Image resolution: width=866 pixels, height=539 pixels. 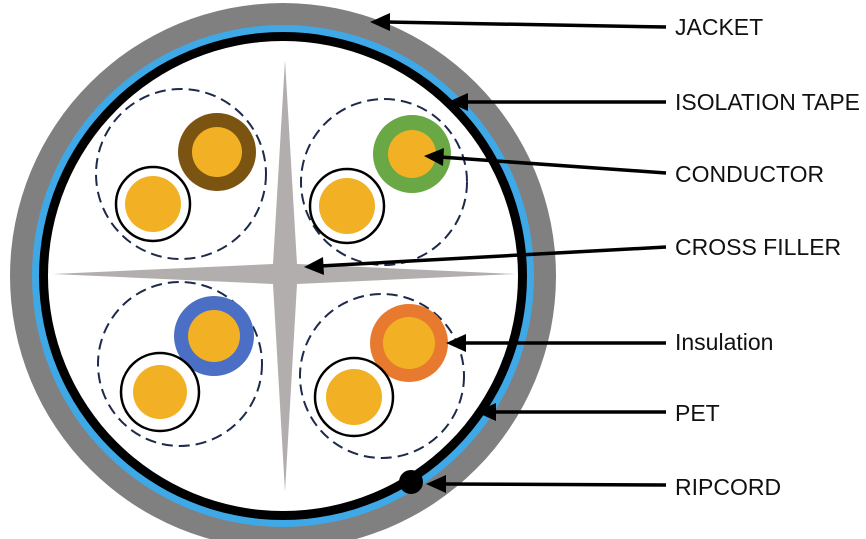 What do you see at coordinates (557, 102) in the screenshot?
I see `leader-isolation-tape` at bounding box center [557, 102].